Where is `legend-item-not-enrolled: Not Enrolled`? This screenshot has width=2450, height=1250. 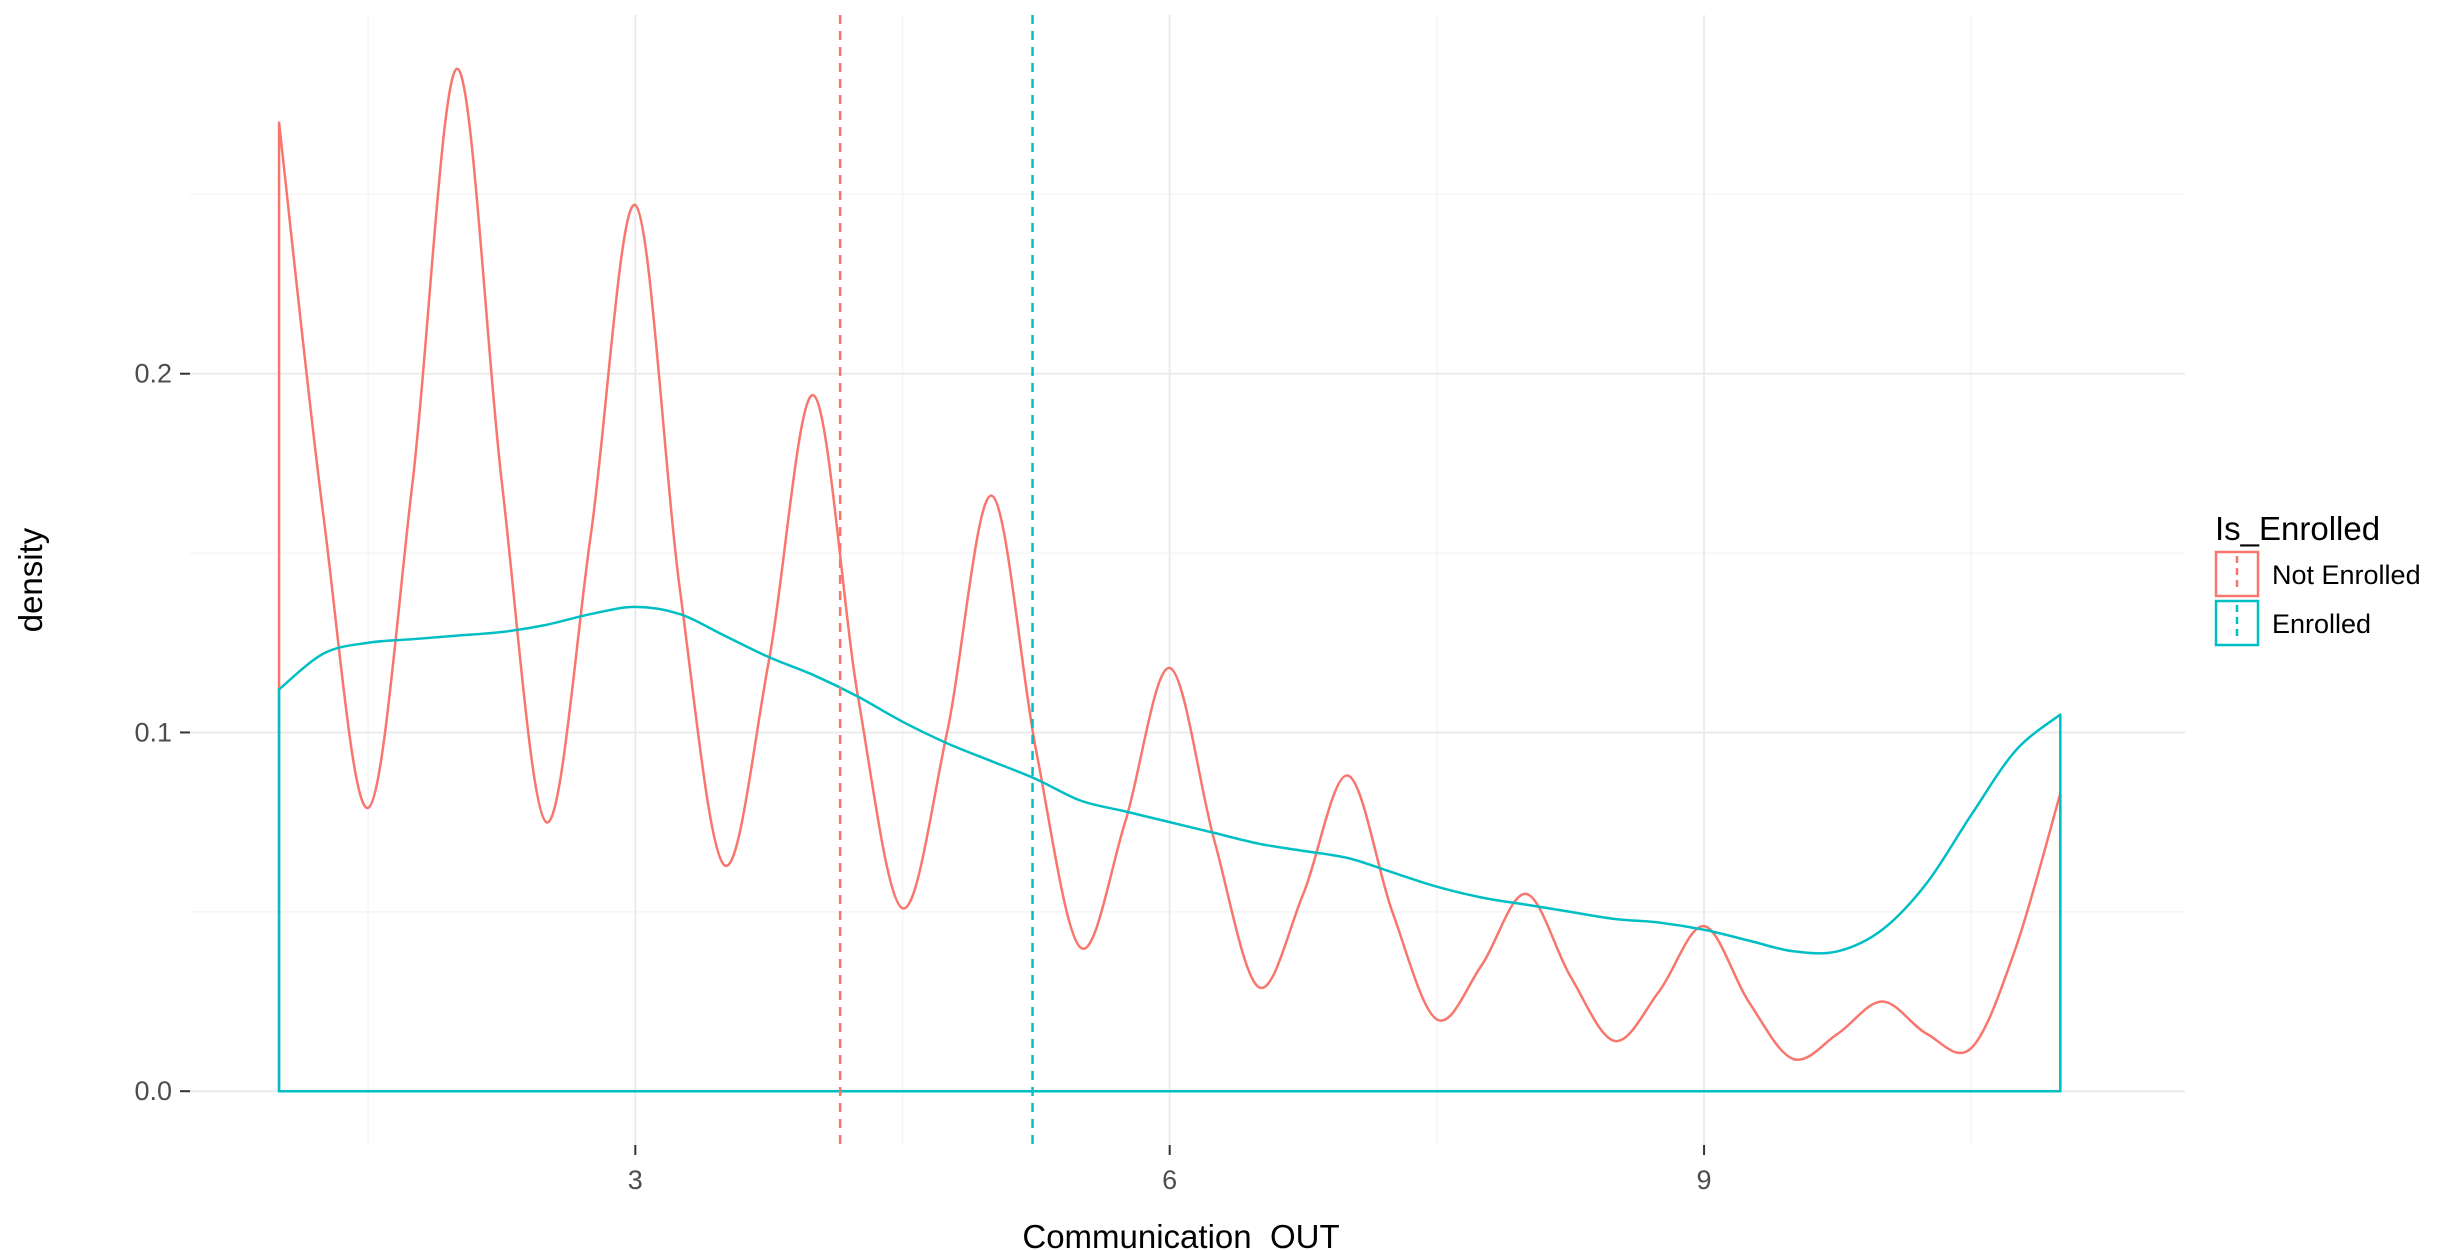
legend-item-not-enrolled: Not Enrolled is located at coordinates (2317, 574).